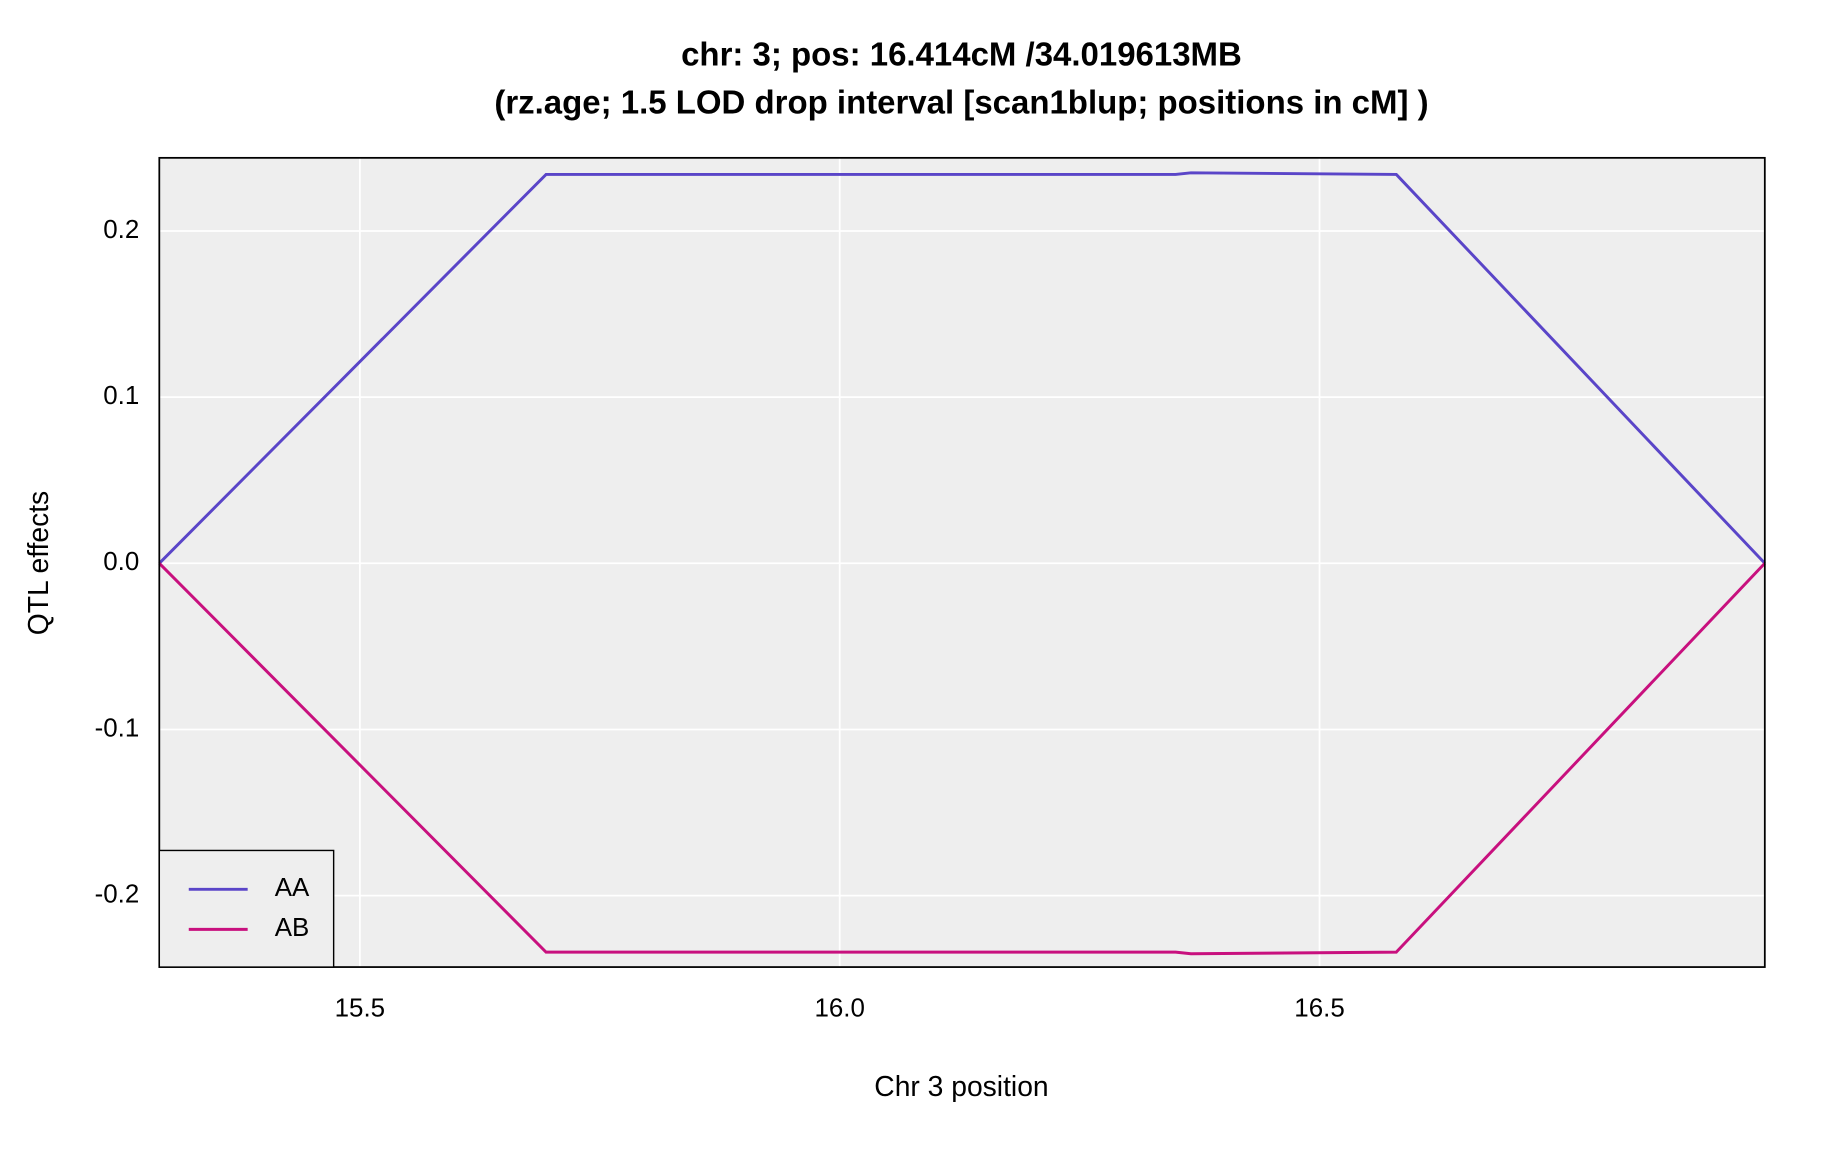  Describe the element at coordinates (121, 396) in the screenshot. I see `y-tick-label: 0.1` at that location.